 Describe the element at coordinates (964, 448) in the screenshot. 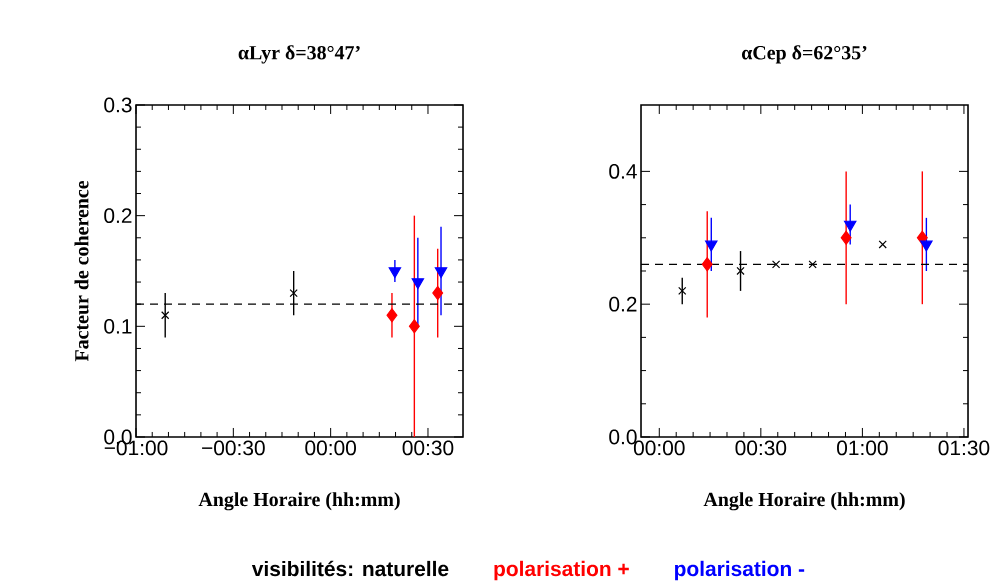

I see `x-tick-label: 01:30` at that location.